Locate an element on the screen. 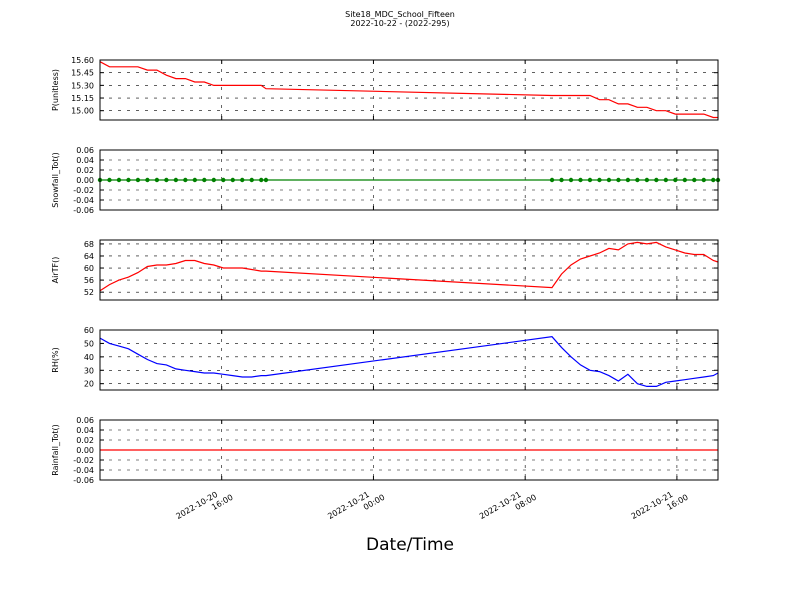 The width and height of the screenshot is (800, 600). y-tick-label: 52 is located at coordinates (89, 292).